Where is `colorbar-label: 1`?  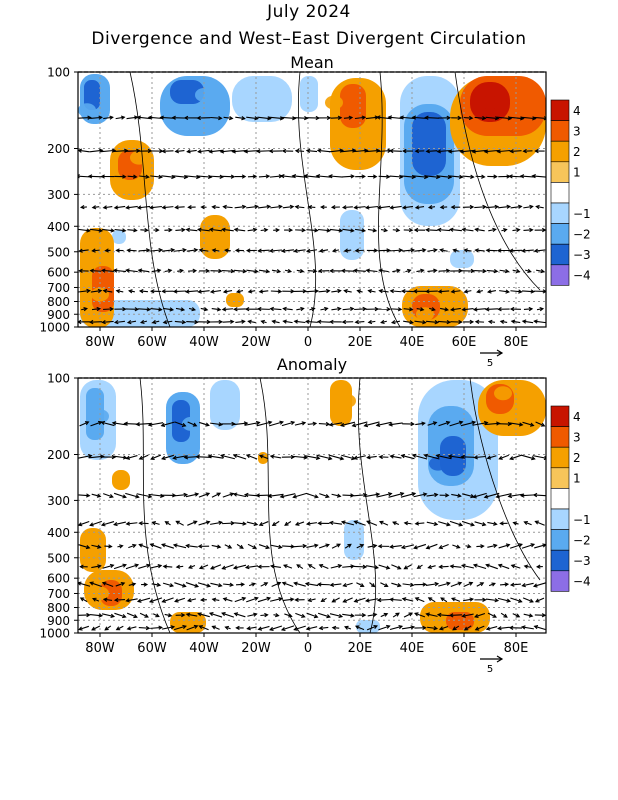
colorbar-label: 1 is located at coordinates (577, 173).